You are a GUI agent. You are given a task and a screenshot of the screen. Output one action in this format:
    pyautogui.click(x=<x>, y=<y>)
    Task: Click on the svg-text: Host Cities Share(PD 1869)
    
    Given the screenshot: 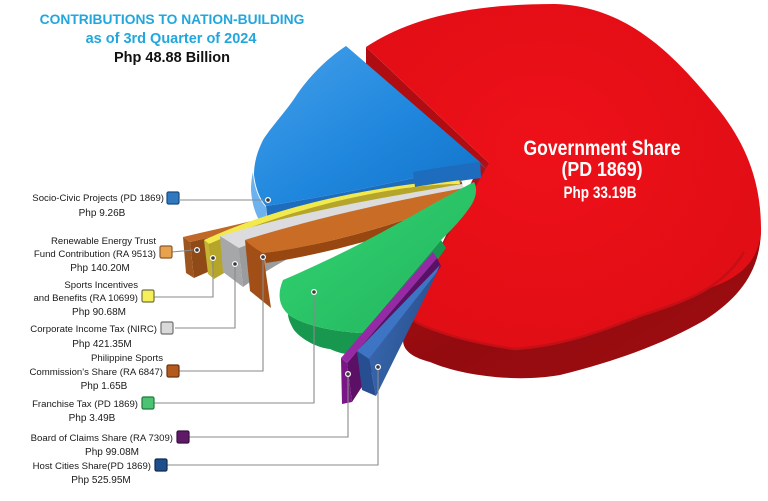 What is the action you would take?
    pyautogui.click(x=92, y=466)
    